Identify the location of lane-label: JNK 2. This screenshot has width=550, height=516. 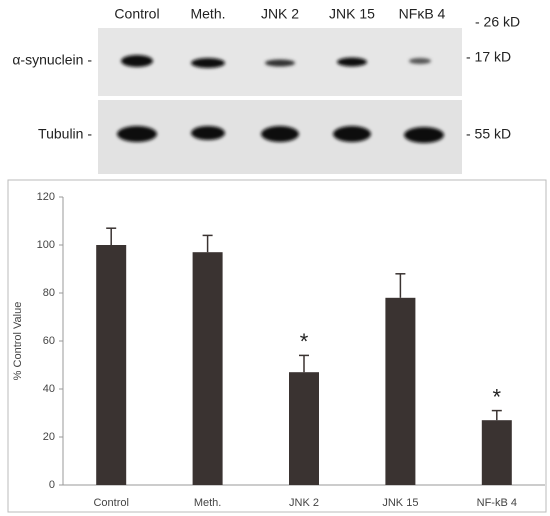
(280, 14).